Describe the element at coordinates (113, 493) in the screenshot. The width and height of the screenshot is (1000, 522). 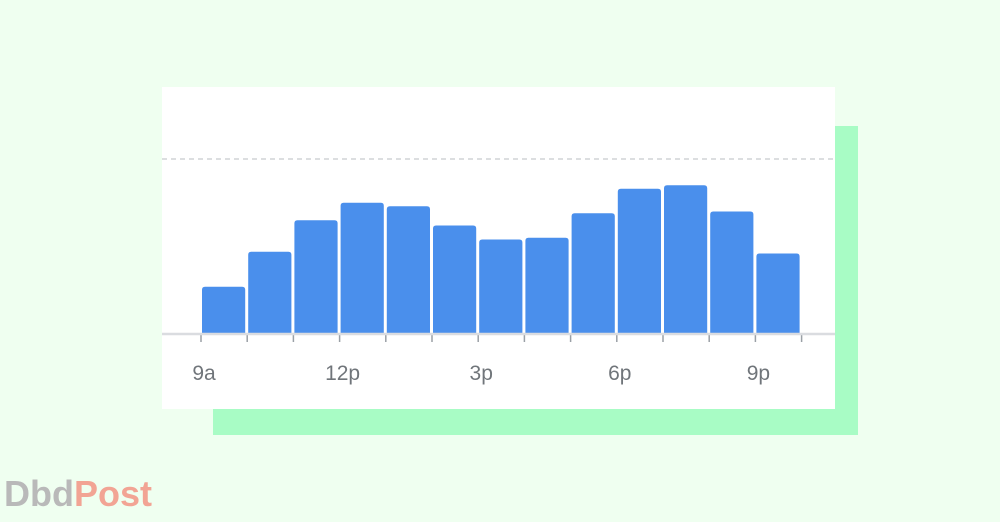
I see `watermark-part: Post` at that location.